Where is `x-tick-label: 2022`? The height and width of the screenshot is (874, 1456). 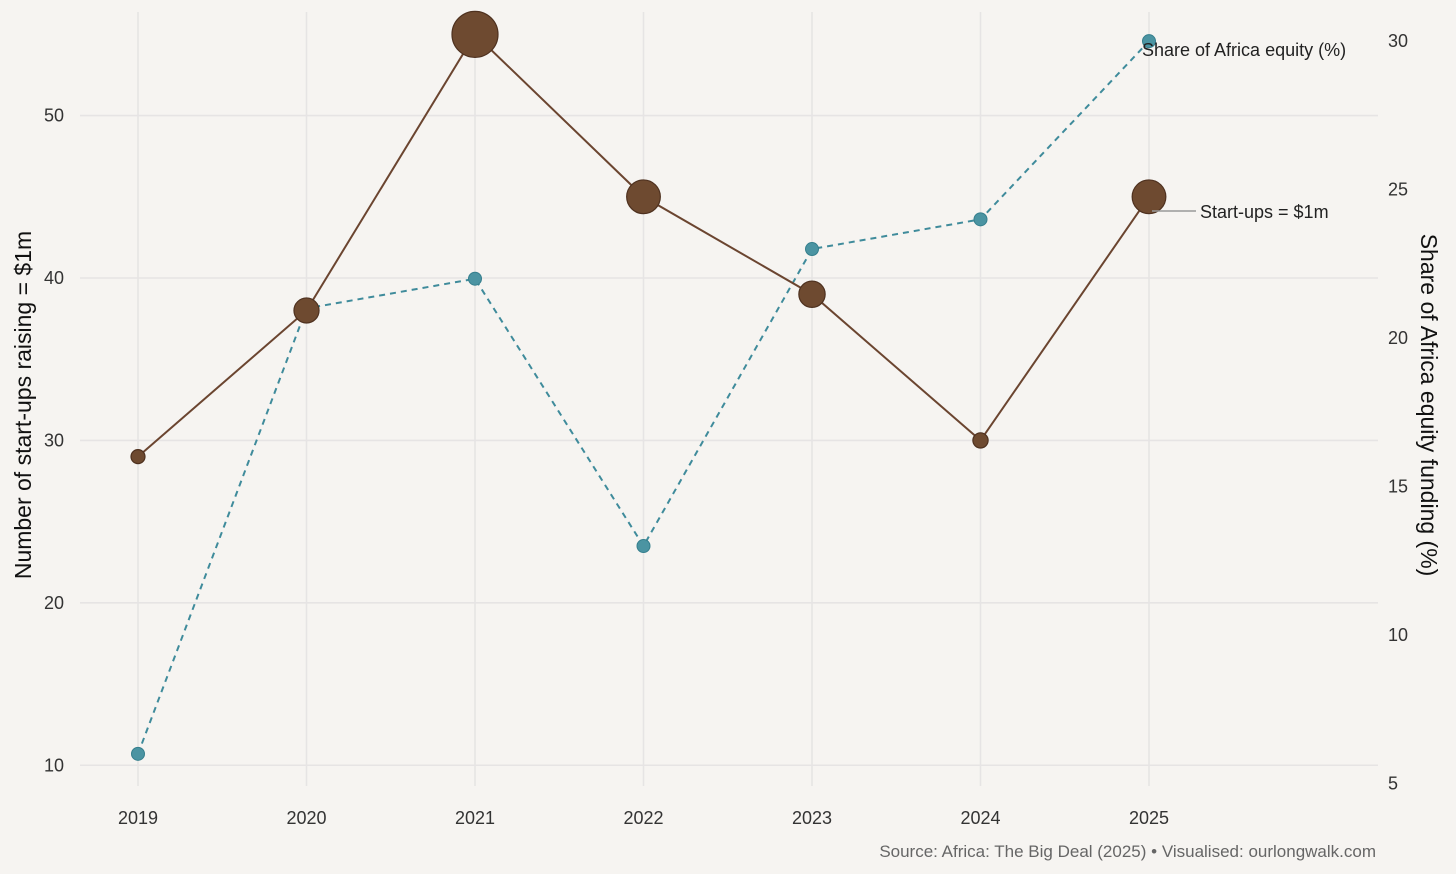 x-tick-label: 2022 is located at coordinates (643, 818).